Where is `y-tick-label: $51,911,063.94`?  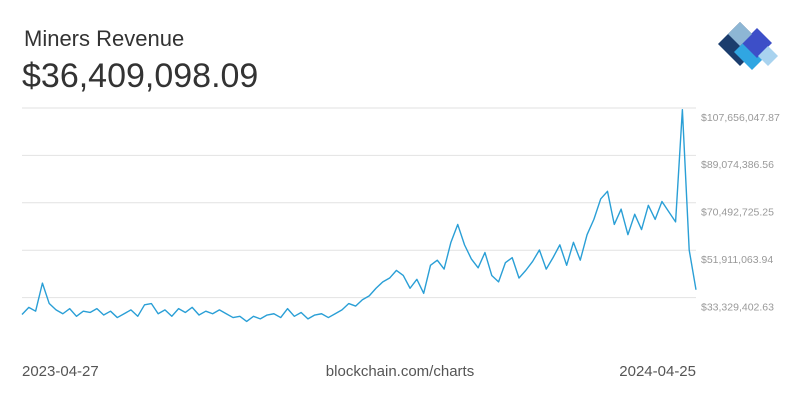 y-tick-label: $51,911,063.94 is located at coordinates (737, 260).